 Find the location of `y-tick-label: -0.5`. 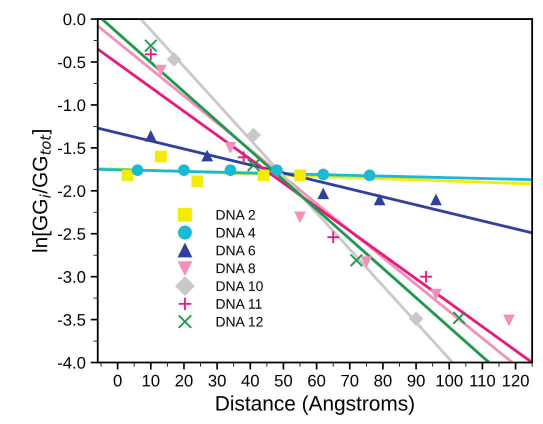

y-tick-label: -0.5 is located at coordinates (72, 62).